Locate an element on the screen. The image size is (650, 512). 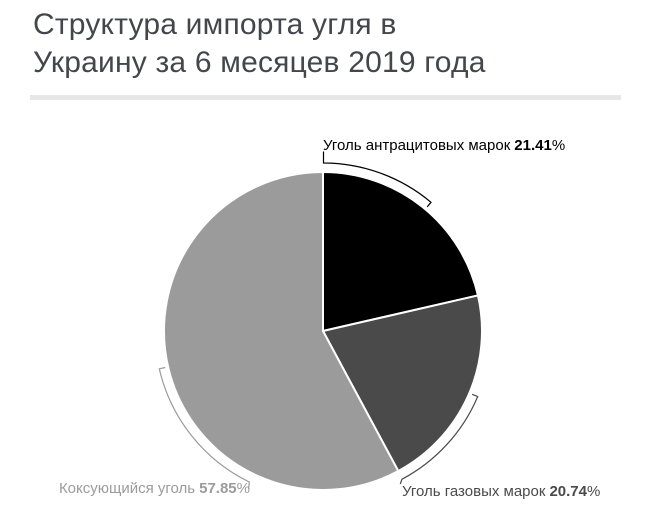
chart-title-line2: Украину за 6 месяцев 2019 года is located at coordinates (259, 62).